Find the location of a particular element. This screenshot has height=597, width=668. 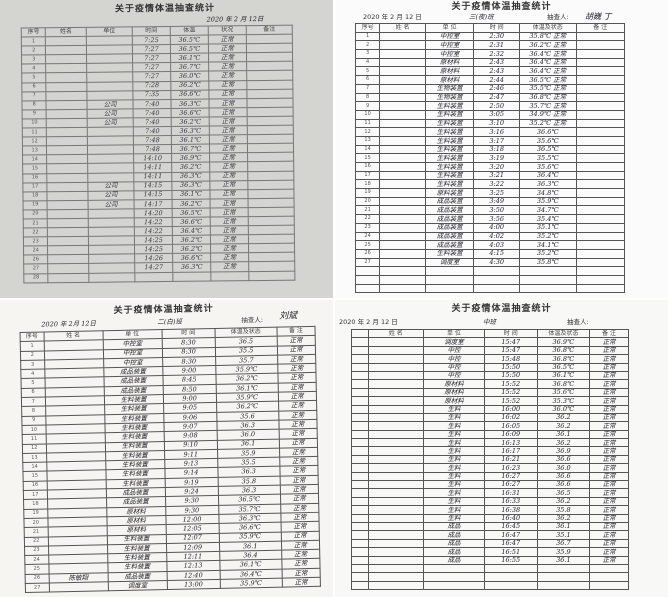

cell-unit: 中控室 is located at coordinates (449, 45).